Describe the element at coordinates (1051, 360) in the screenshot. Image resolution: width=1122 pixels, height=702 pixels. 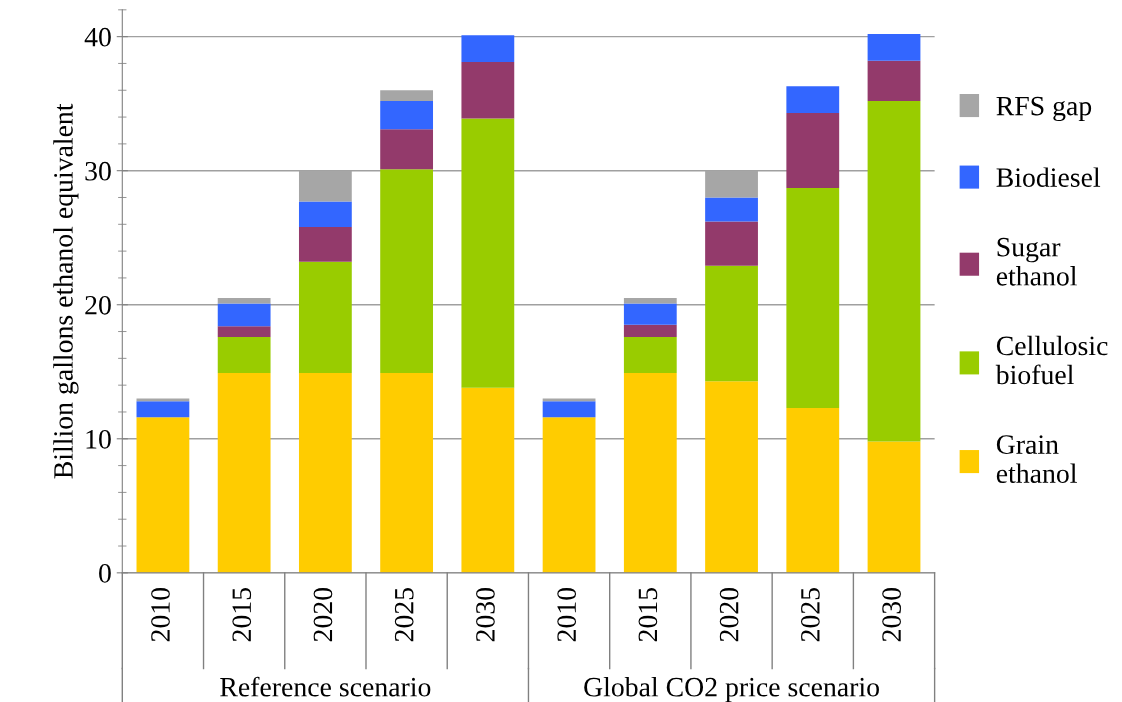
I see `legend-label: Cellulosic biofuel` at that location.